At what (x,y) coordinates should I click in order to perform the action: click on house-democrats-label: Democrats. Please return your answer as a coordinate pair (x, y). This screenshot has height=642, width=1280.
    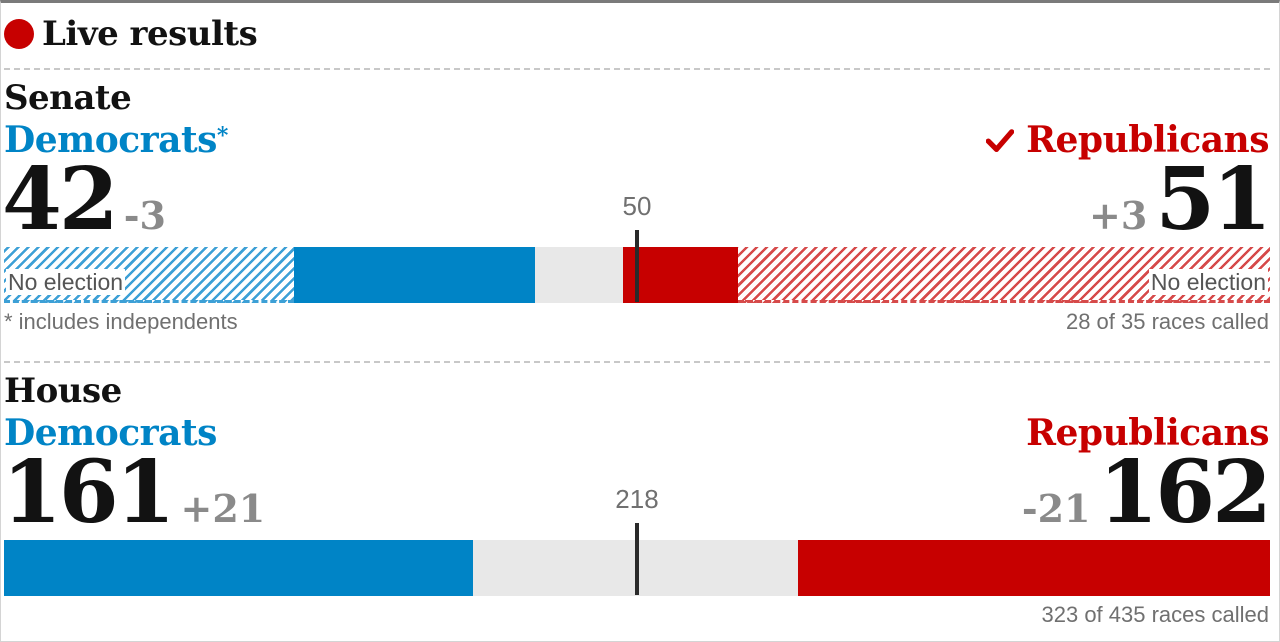
    Looking at the image, I should click on (110, 433).